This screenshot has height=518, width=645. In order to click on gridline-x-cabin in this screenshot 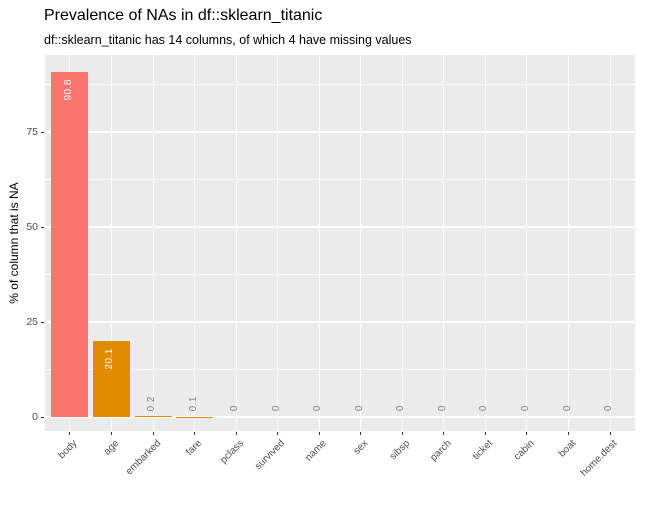, I will do `click(527, 243)`.